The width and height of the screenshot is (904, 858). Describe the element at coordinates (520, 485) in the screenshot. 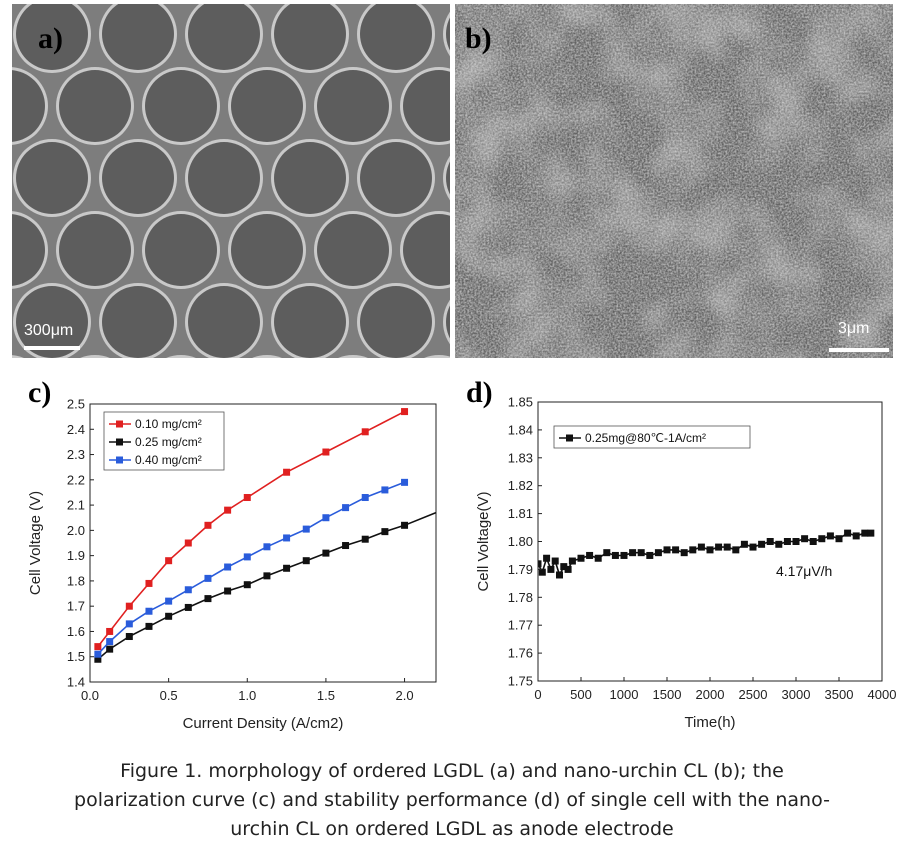

I see `y-tick-label: 1.82` at that location.